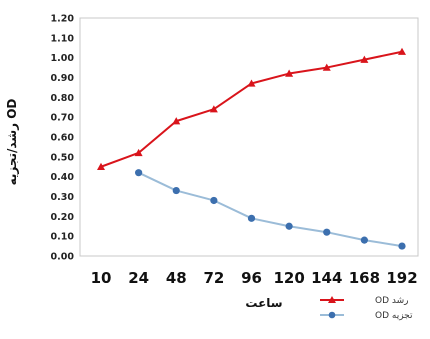  I want to click on x-tick-label: 192, so click(401, 278).